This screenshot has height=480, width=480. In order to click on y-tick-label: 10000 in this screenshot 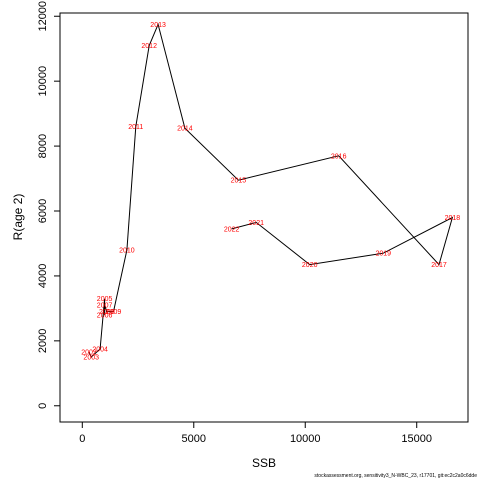, I will do `click(43, 81)`.